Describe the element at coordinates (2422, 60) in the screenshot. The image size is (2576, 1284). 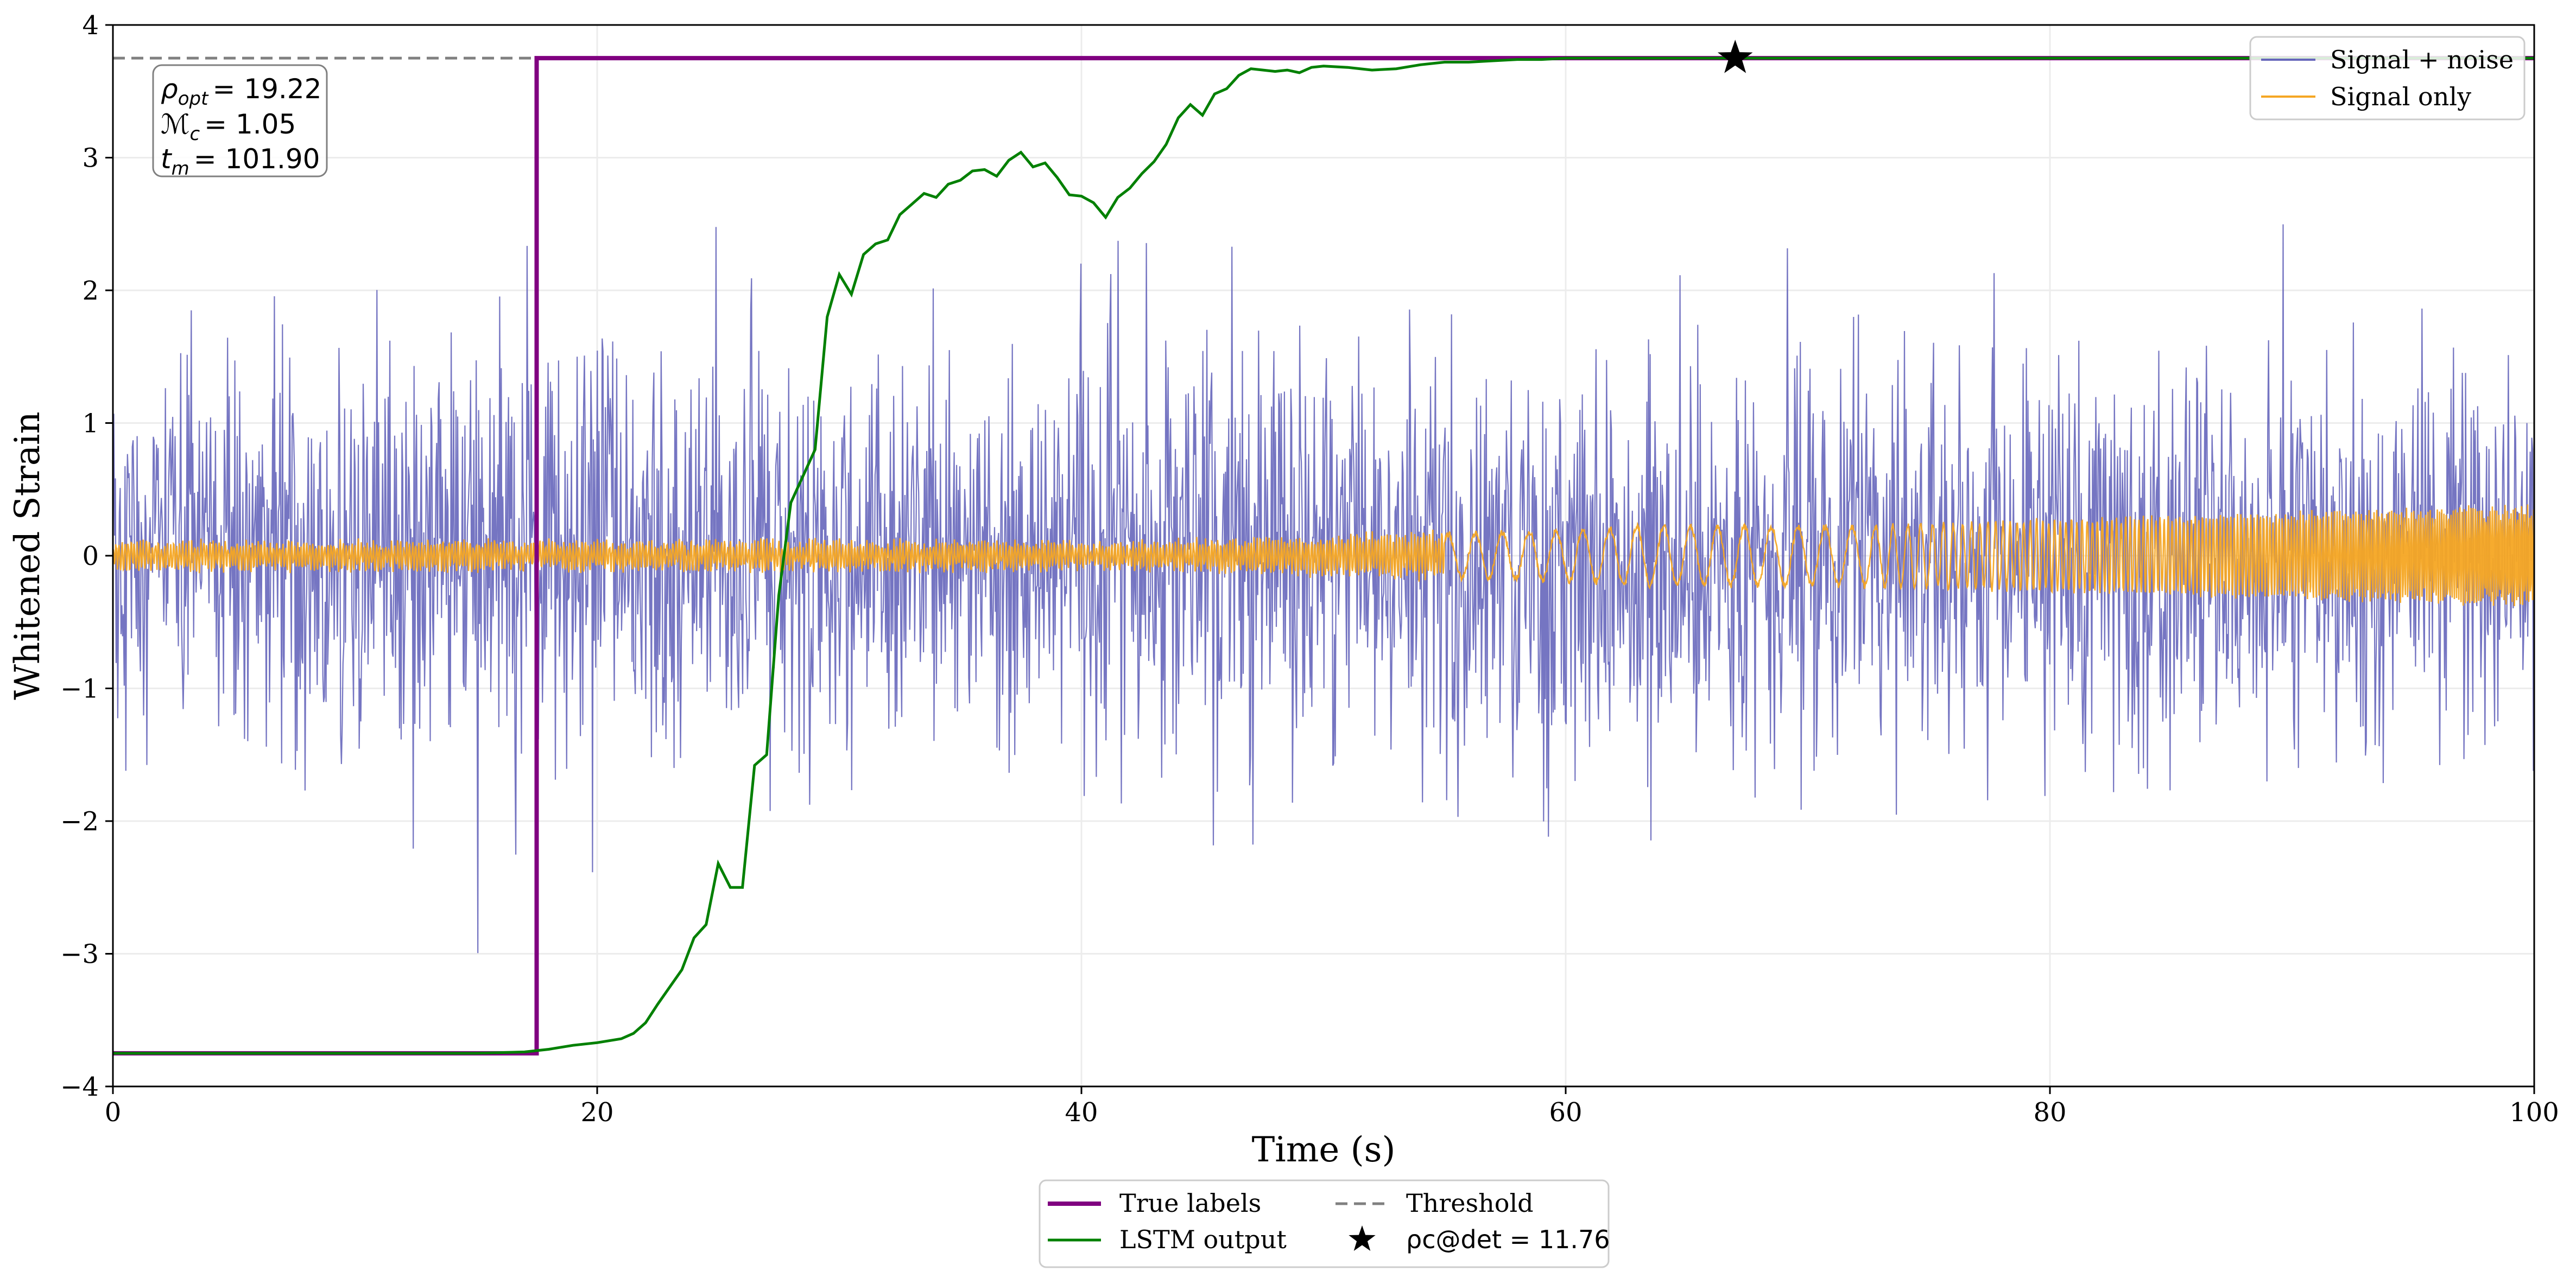
I see `legend-signal-noise-label: Signal + noise` at that location.